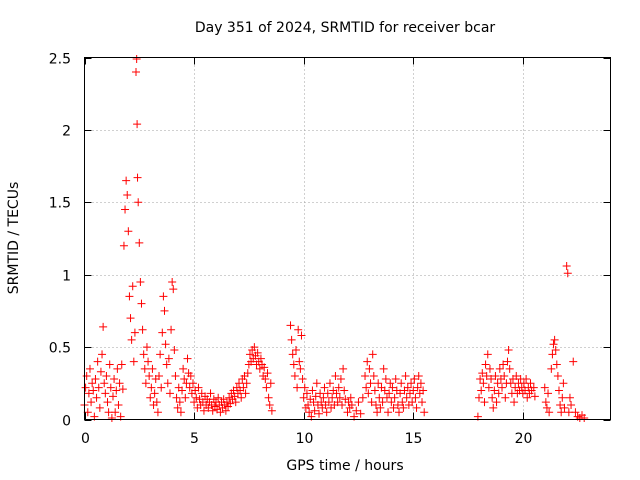  Describe the element at coordinates (344, 466) in the screenshot. I see `x-axis-label: GPS time / hours` at that location.